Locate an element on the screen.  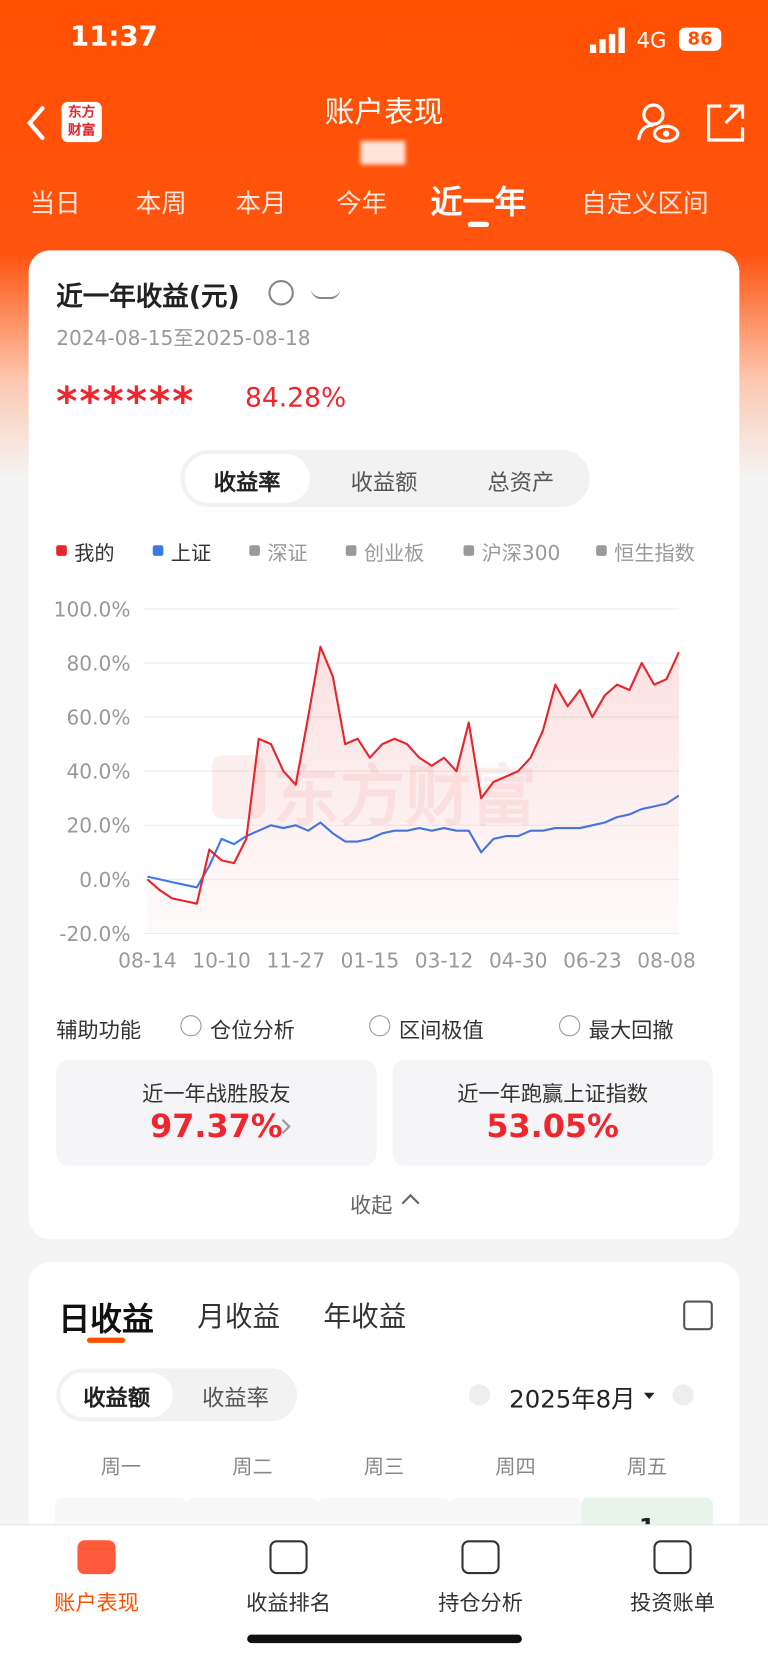
period-tab: 今年 is located at coordinates (362, 203).